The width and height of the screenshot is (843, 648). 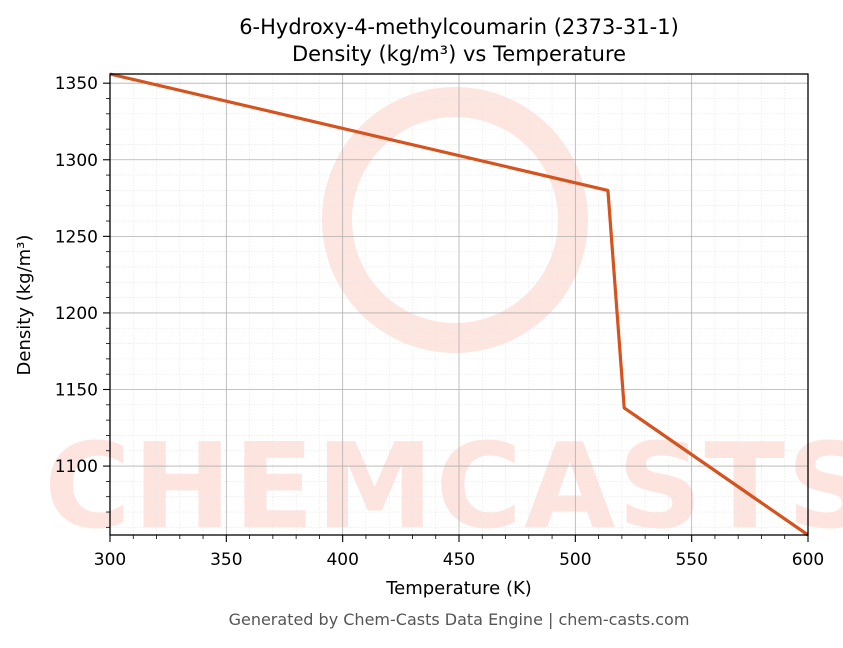 What do you see at coordinates (575, 560) in the screenshot?
I see `x-tick-label: 500` at bounding box center [575, 560].